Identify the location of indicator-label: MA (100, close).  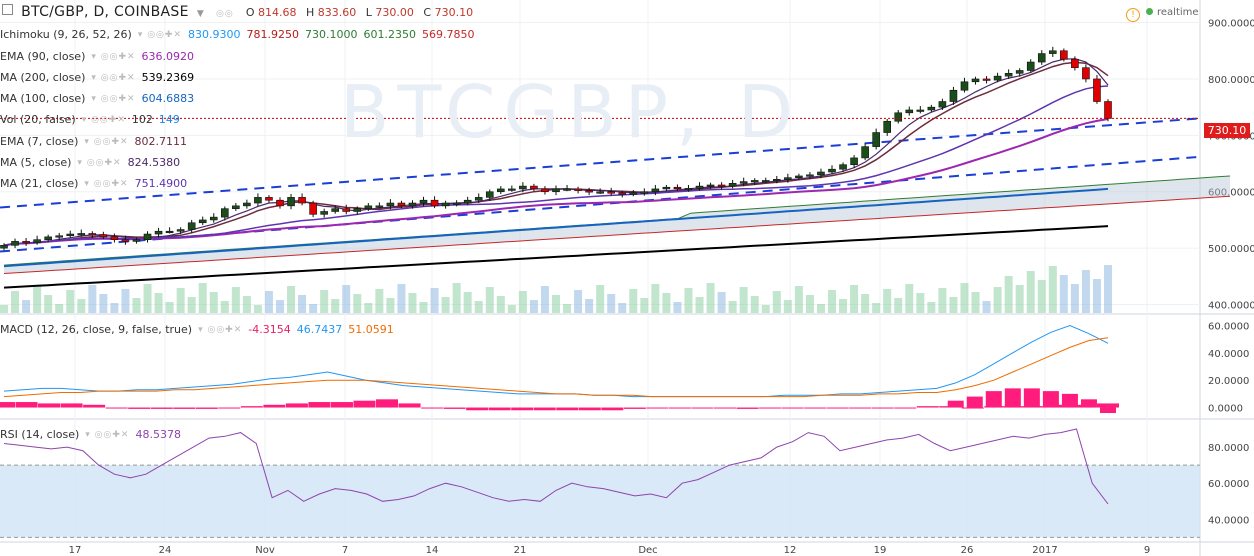
(43, 98).